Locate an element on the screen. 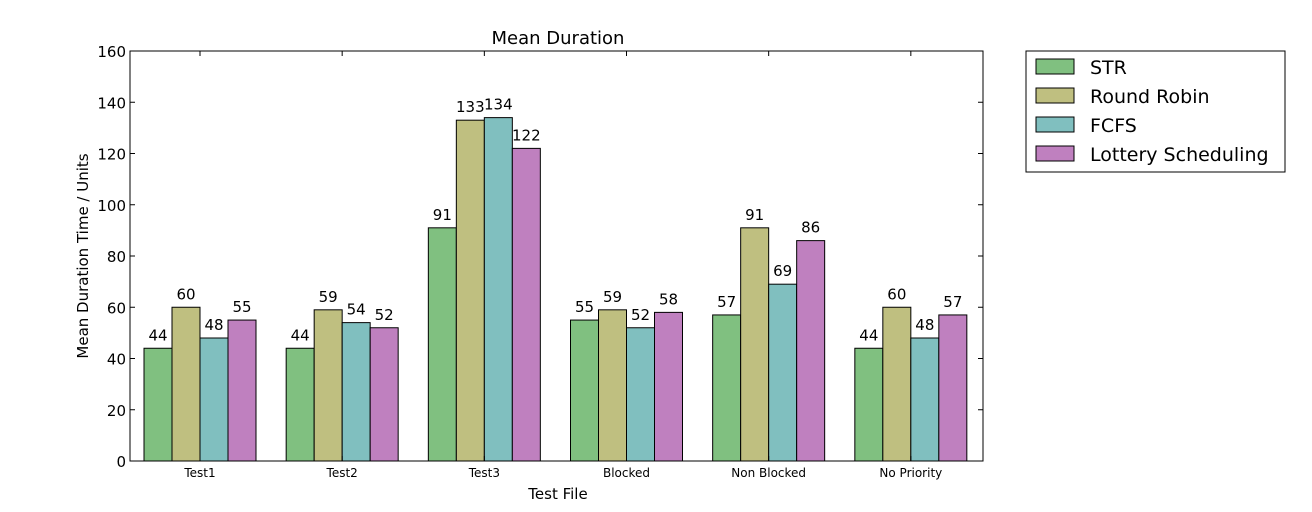 This screenshot has height=512, width=1312. y-tick-label: 0 is located at coordinates (121, 462).